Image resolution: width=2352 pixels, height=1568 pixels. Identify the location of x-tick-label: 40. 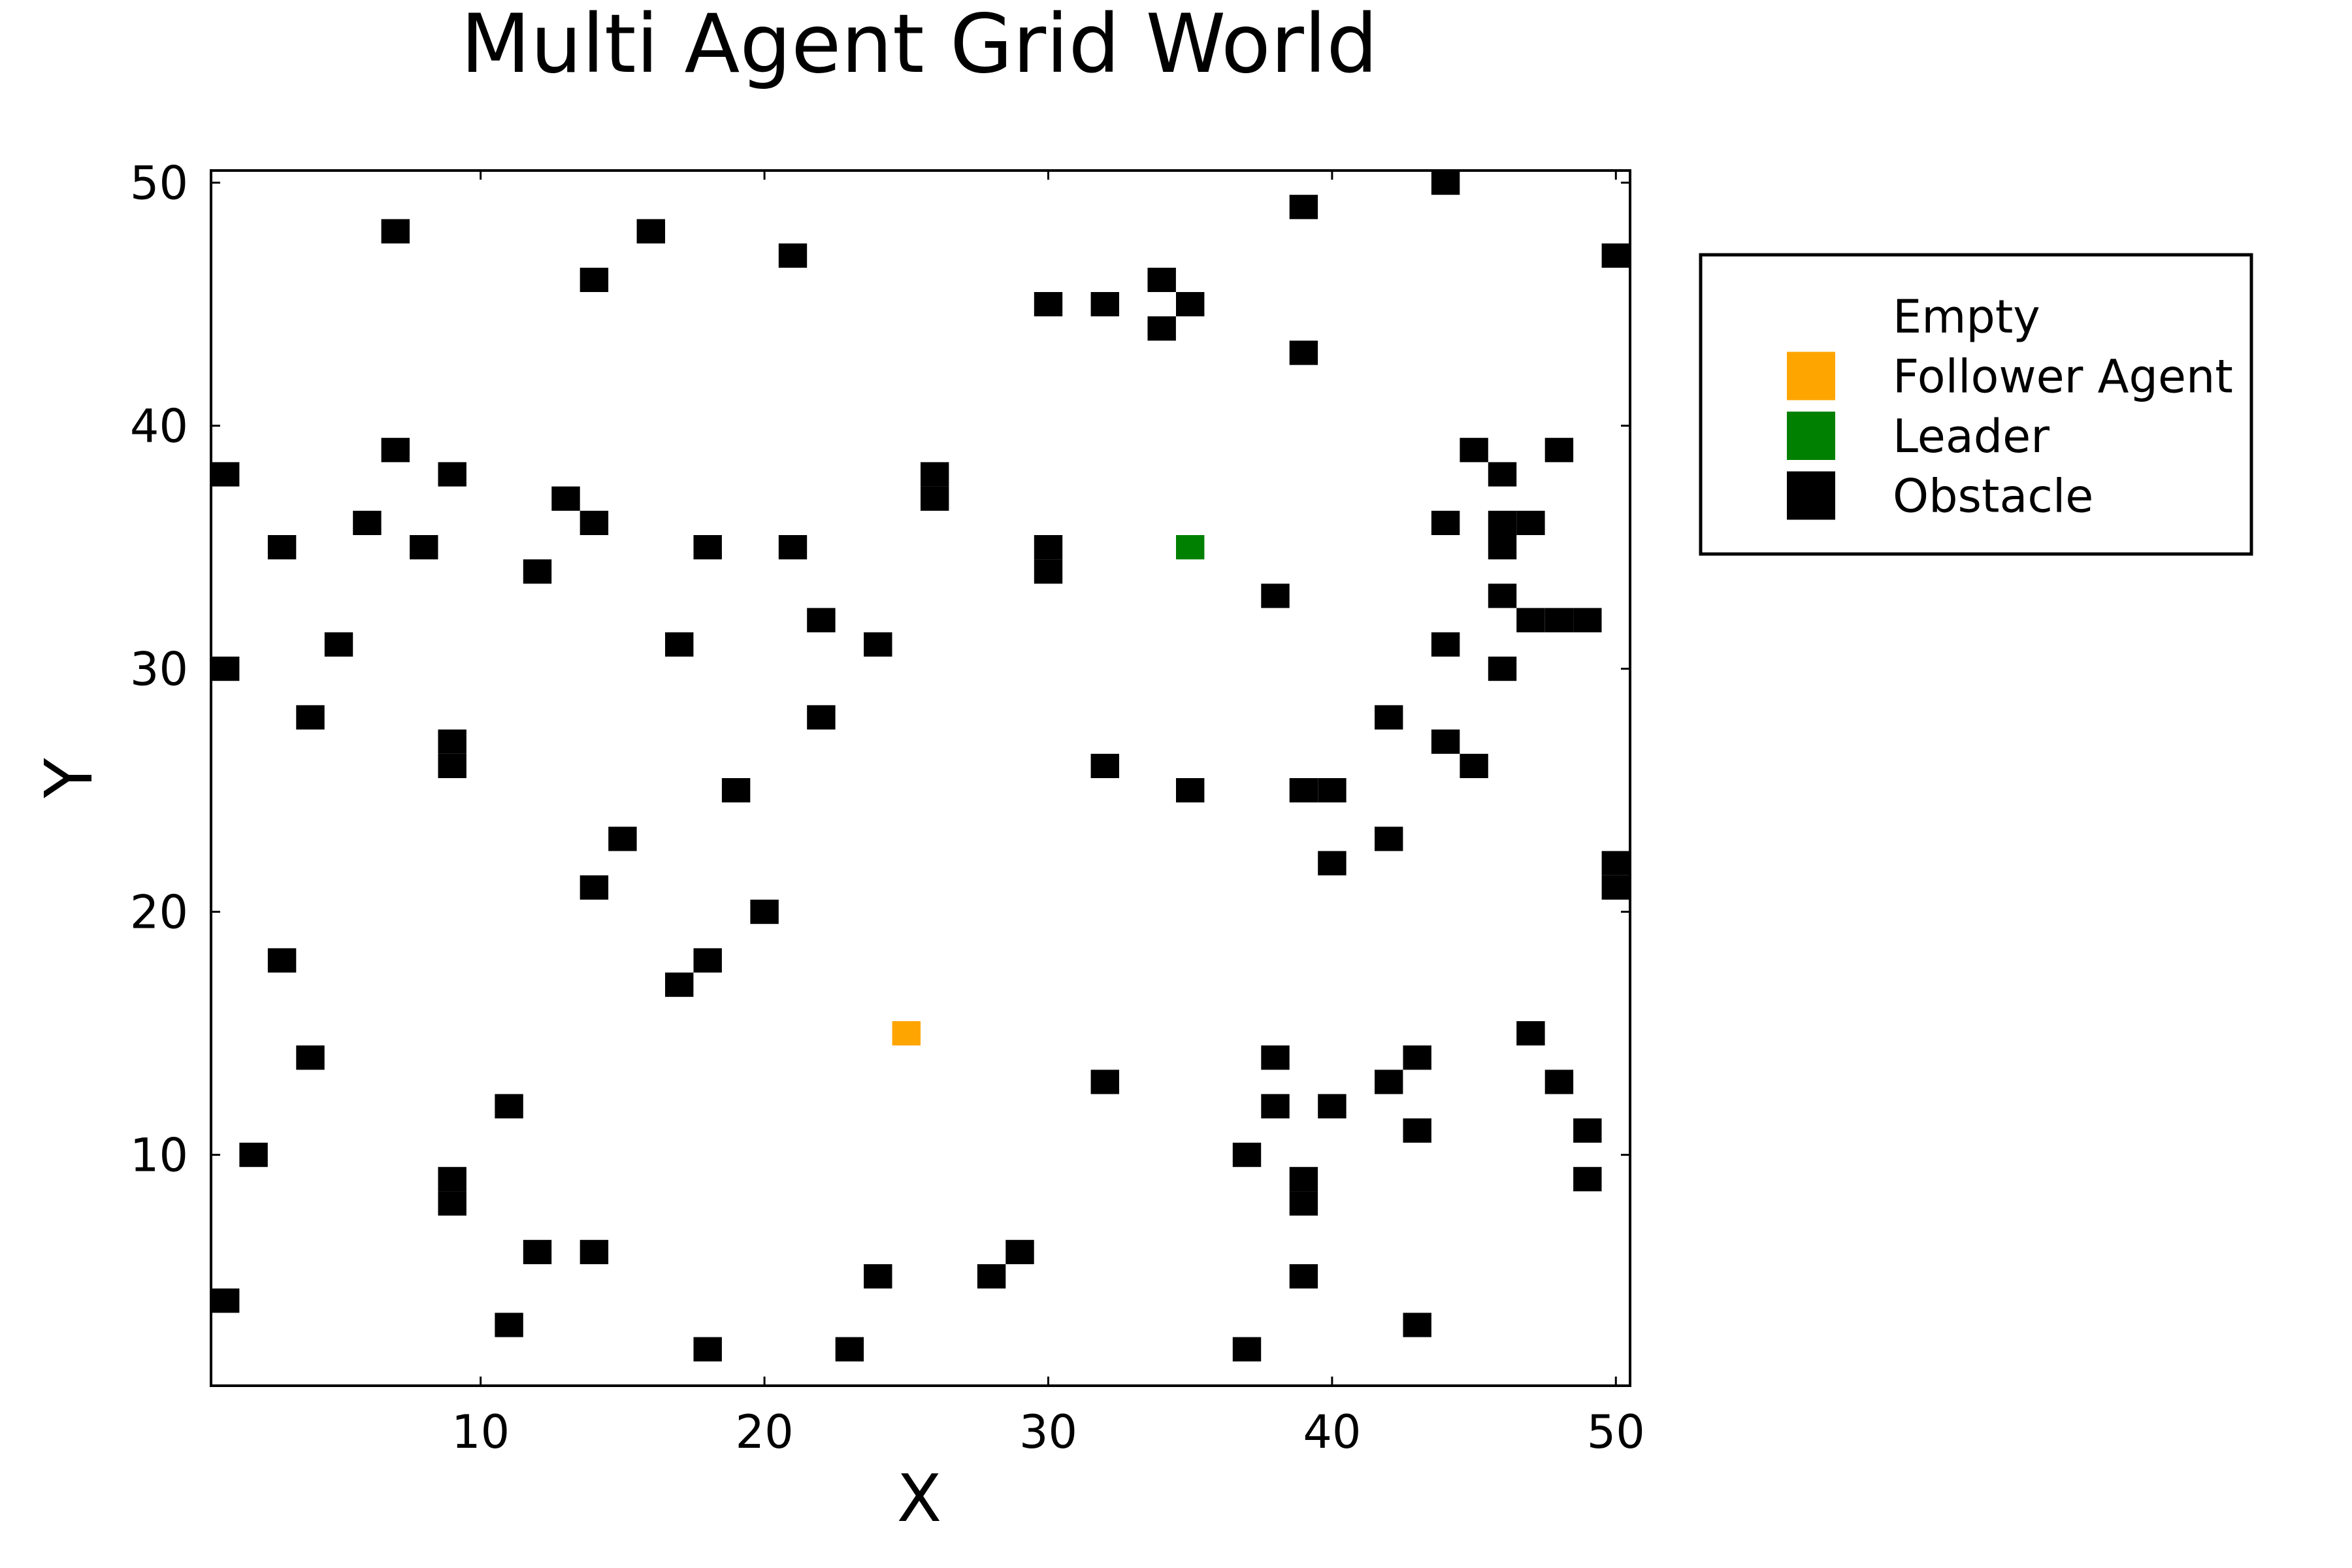
(1332, 1432).